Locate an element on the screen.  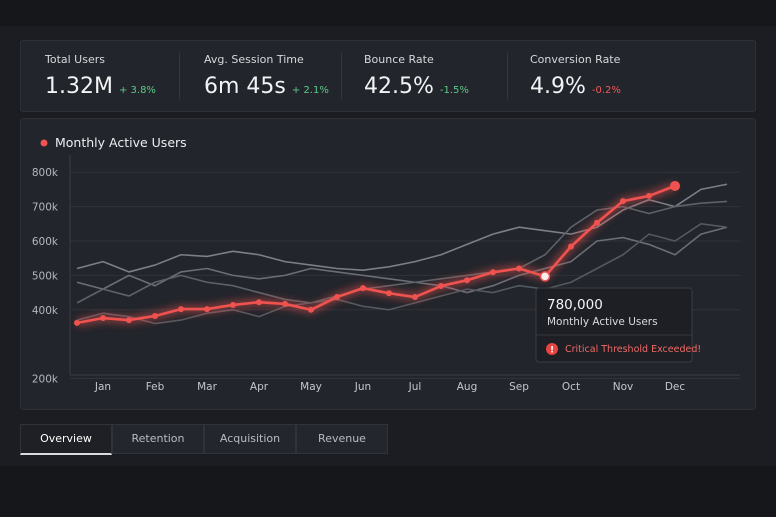
x-tick-label: Apr is located at coordinates (259, 387).